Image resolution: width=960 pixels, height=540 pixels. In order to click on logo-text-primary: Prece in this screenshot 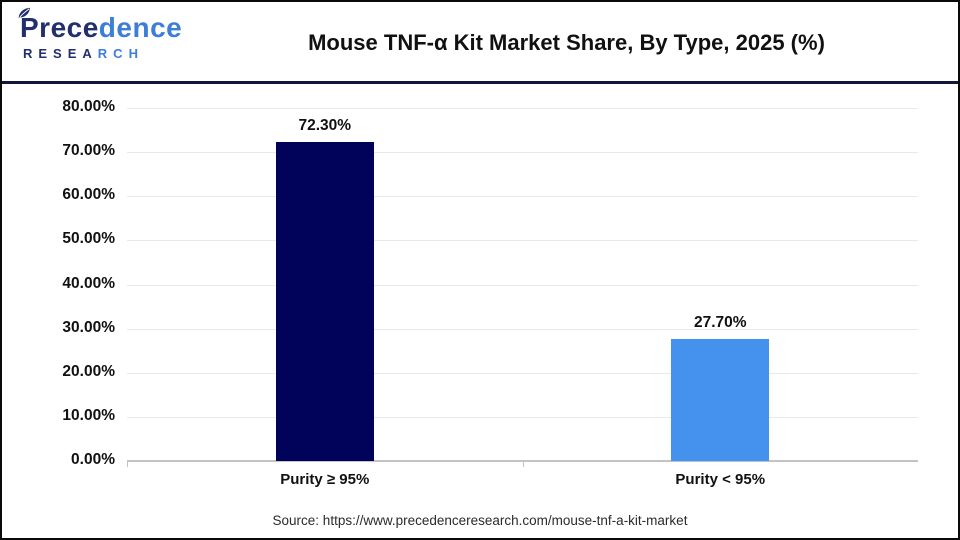, I will do `click(59, 27)`.